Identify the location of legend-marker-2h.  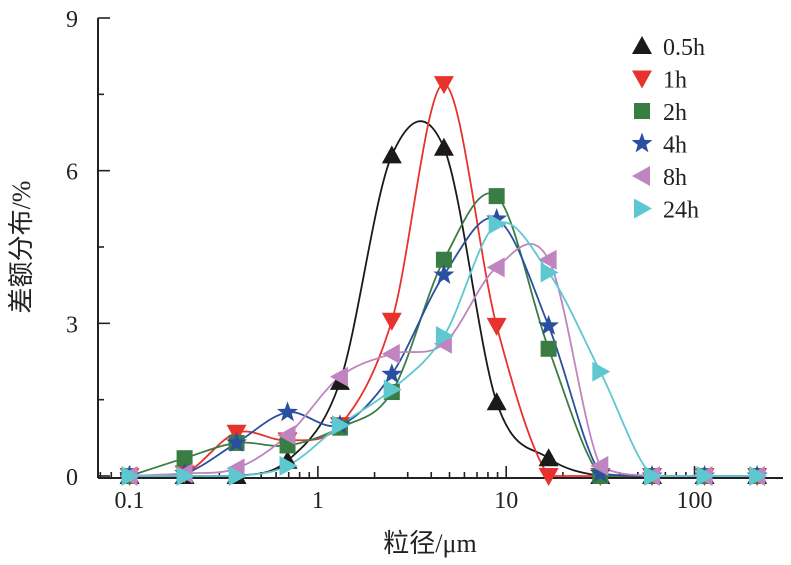
(642, 111).